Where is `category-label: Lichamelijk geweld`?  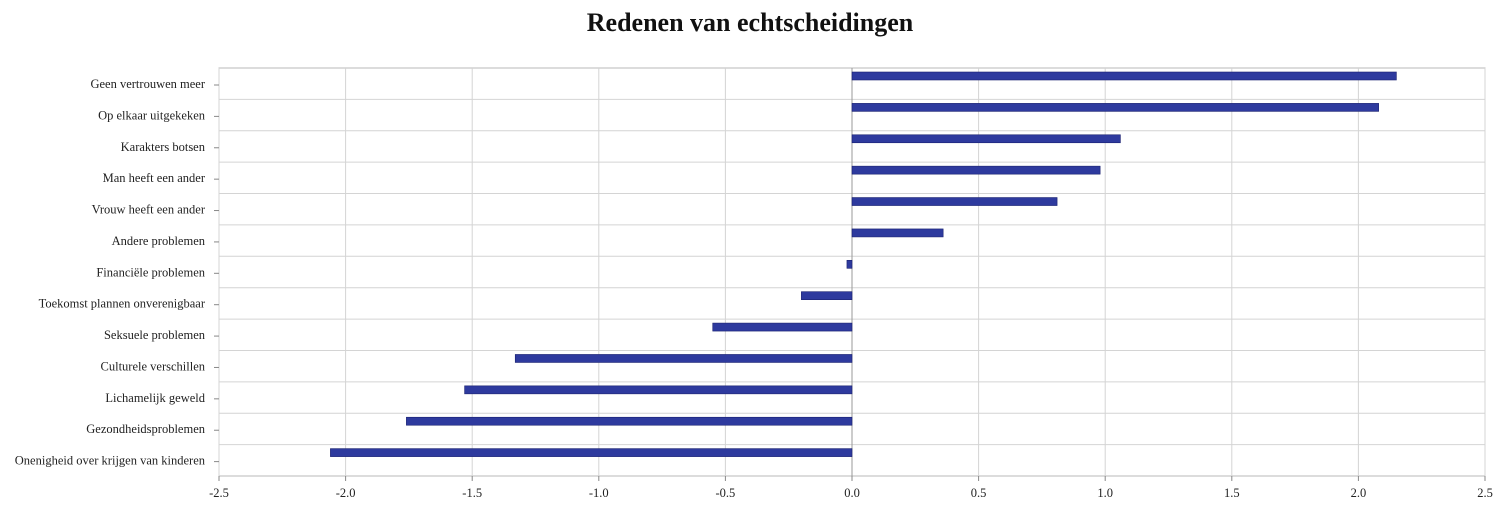 category-label: Lichamelijk geweld is located at coordinates (155, 398).